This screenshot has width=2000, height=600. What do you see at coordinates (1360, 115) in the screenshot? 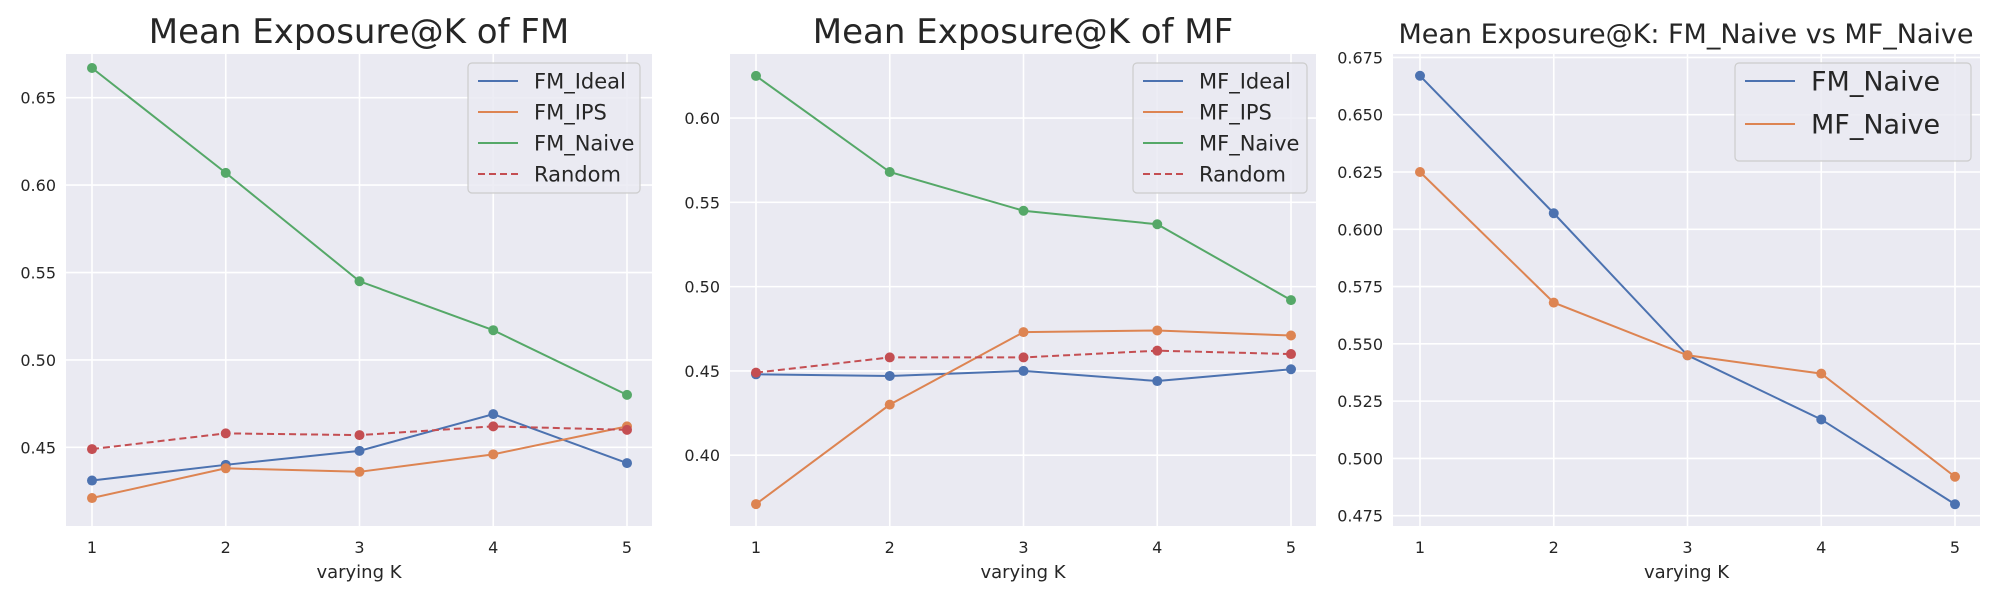
I see `y-tick-label: 0.650` at bounding box center [1360, 115].